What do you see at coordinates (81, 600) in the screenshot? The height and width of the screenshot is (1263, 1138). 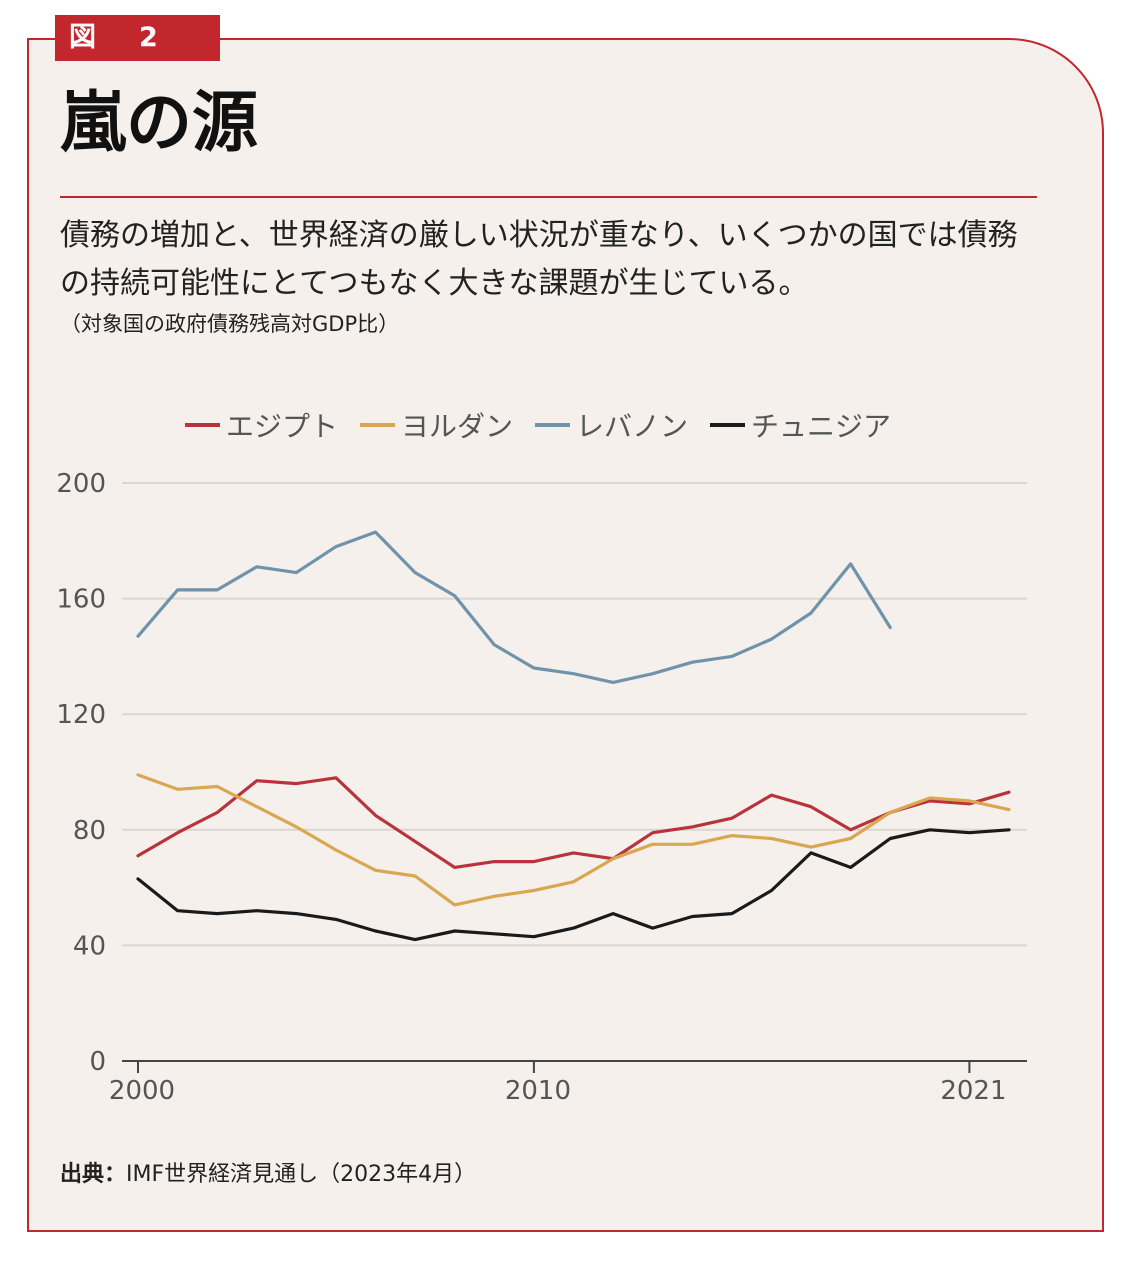 I see `y-tick-label-160: 160` at bounding box center [81, 600].